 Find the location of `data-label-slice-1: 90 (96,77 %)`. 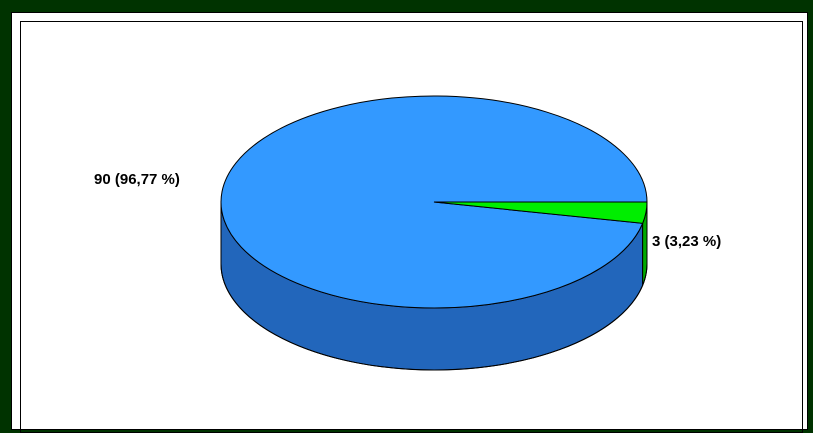

data-label-slice-1: 90 (96,77 %) is located at coordinates (137, 179).